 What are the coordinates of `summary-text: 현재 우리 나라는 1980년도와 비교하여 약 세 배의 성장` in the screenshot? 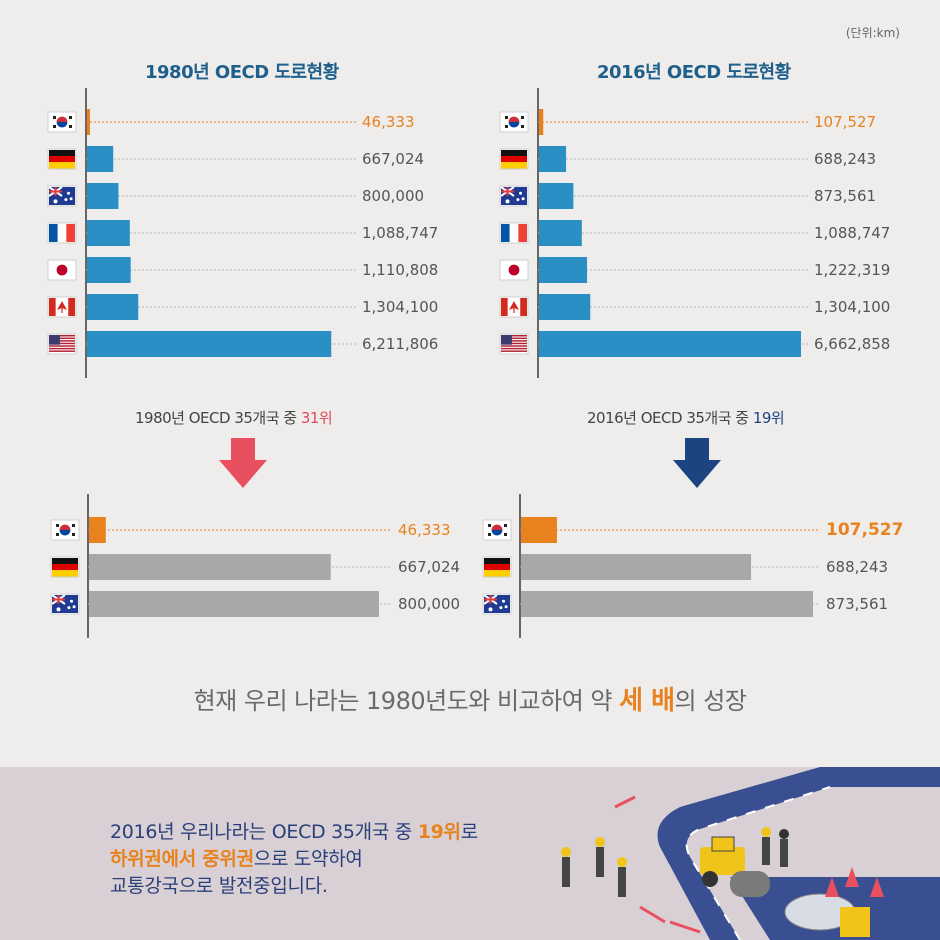 It's located at (470, 698).